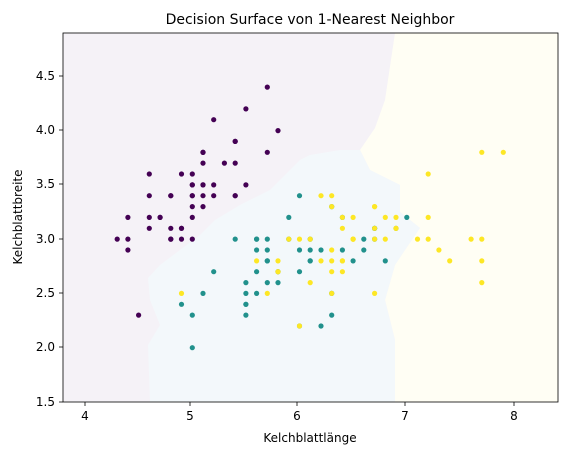  What do you see at coordinates (45, 402) in the screenshot?
I see `y-tick-label: 1.5` at bounding box center [45, 402].